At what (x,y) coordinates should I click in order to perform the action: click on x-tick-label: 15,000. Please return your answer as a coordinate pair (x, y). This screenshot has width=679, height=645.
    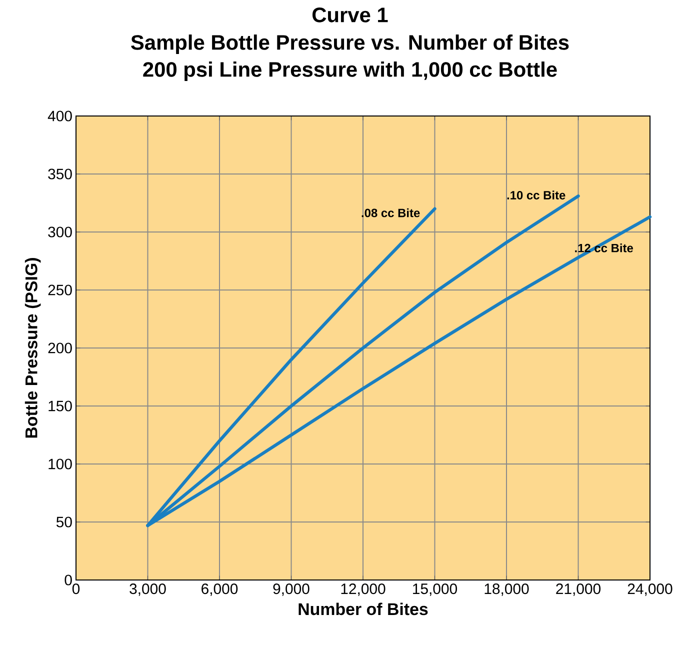
    Looking at the image, I should click on (435, 590).